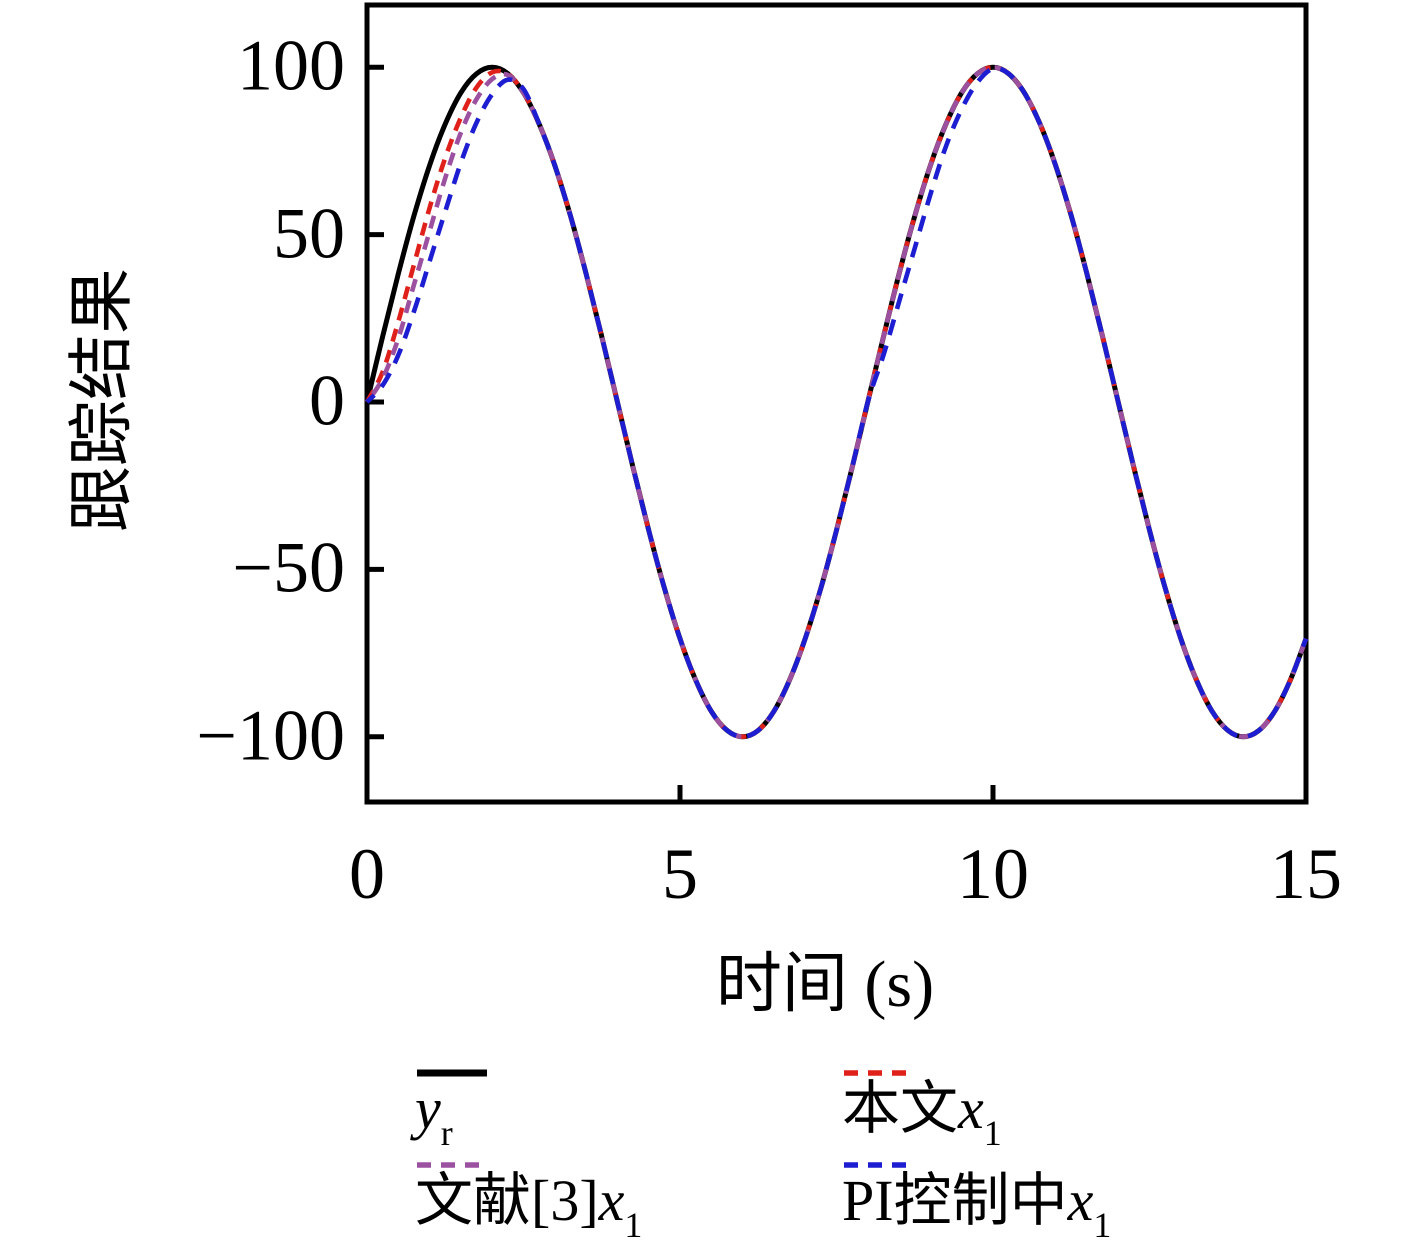 The image size is (1417, 1250). I want to click on y-axis-label: 跟踪结果, so click(102, 400).